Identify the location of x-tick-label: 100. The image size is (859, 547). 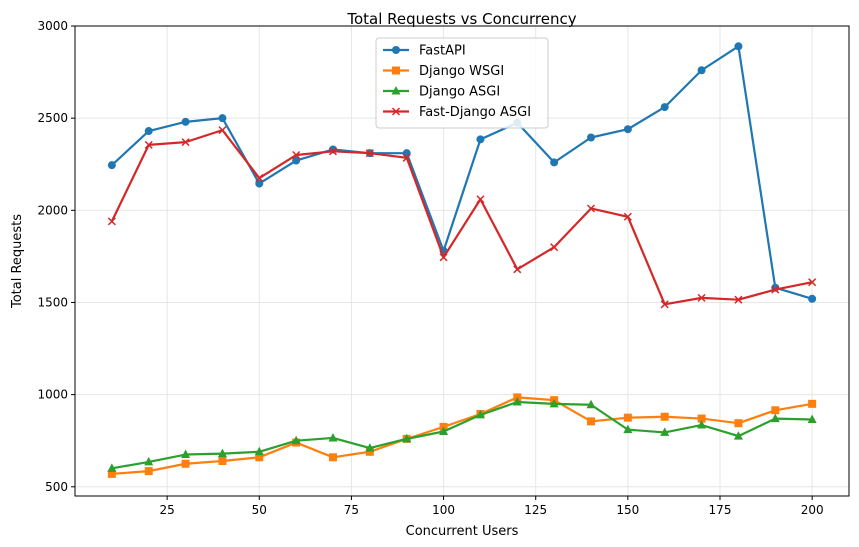
(443, 510).